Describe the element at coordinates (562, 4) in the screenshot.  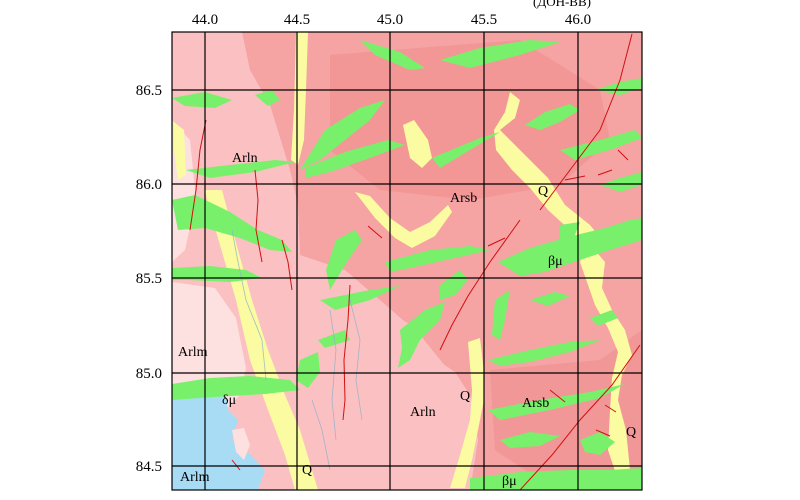
I see `cropped-header-text: (ДОН-ВВ)` at that location.